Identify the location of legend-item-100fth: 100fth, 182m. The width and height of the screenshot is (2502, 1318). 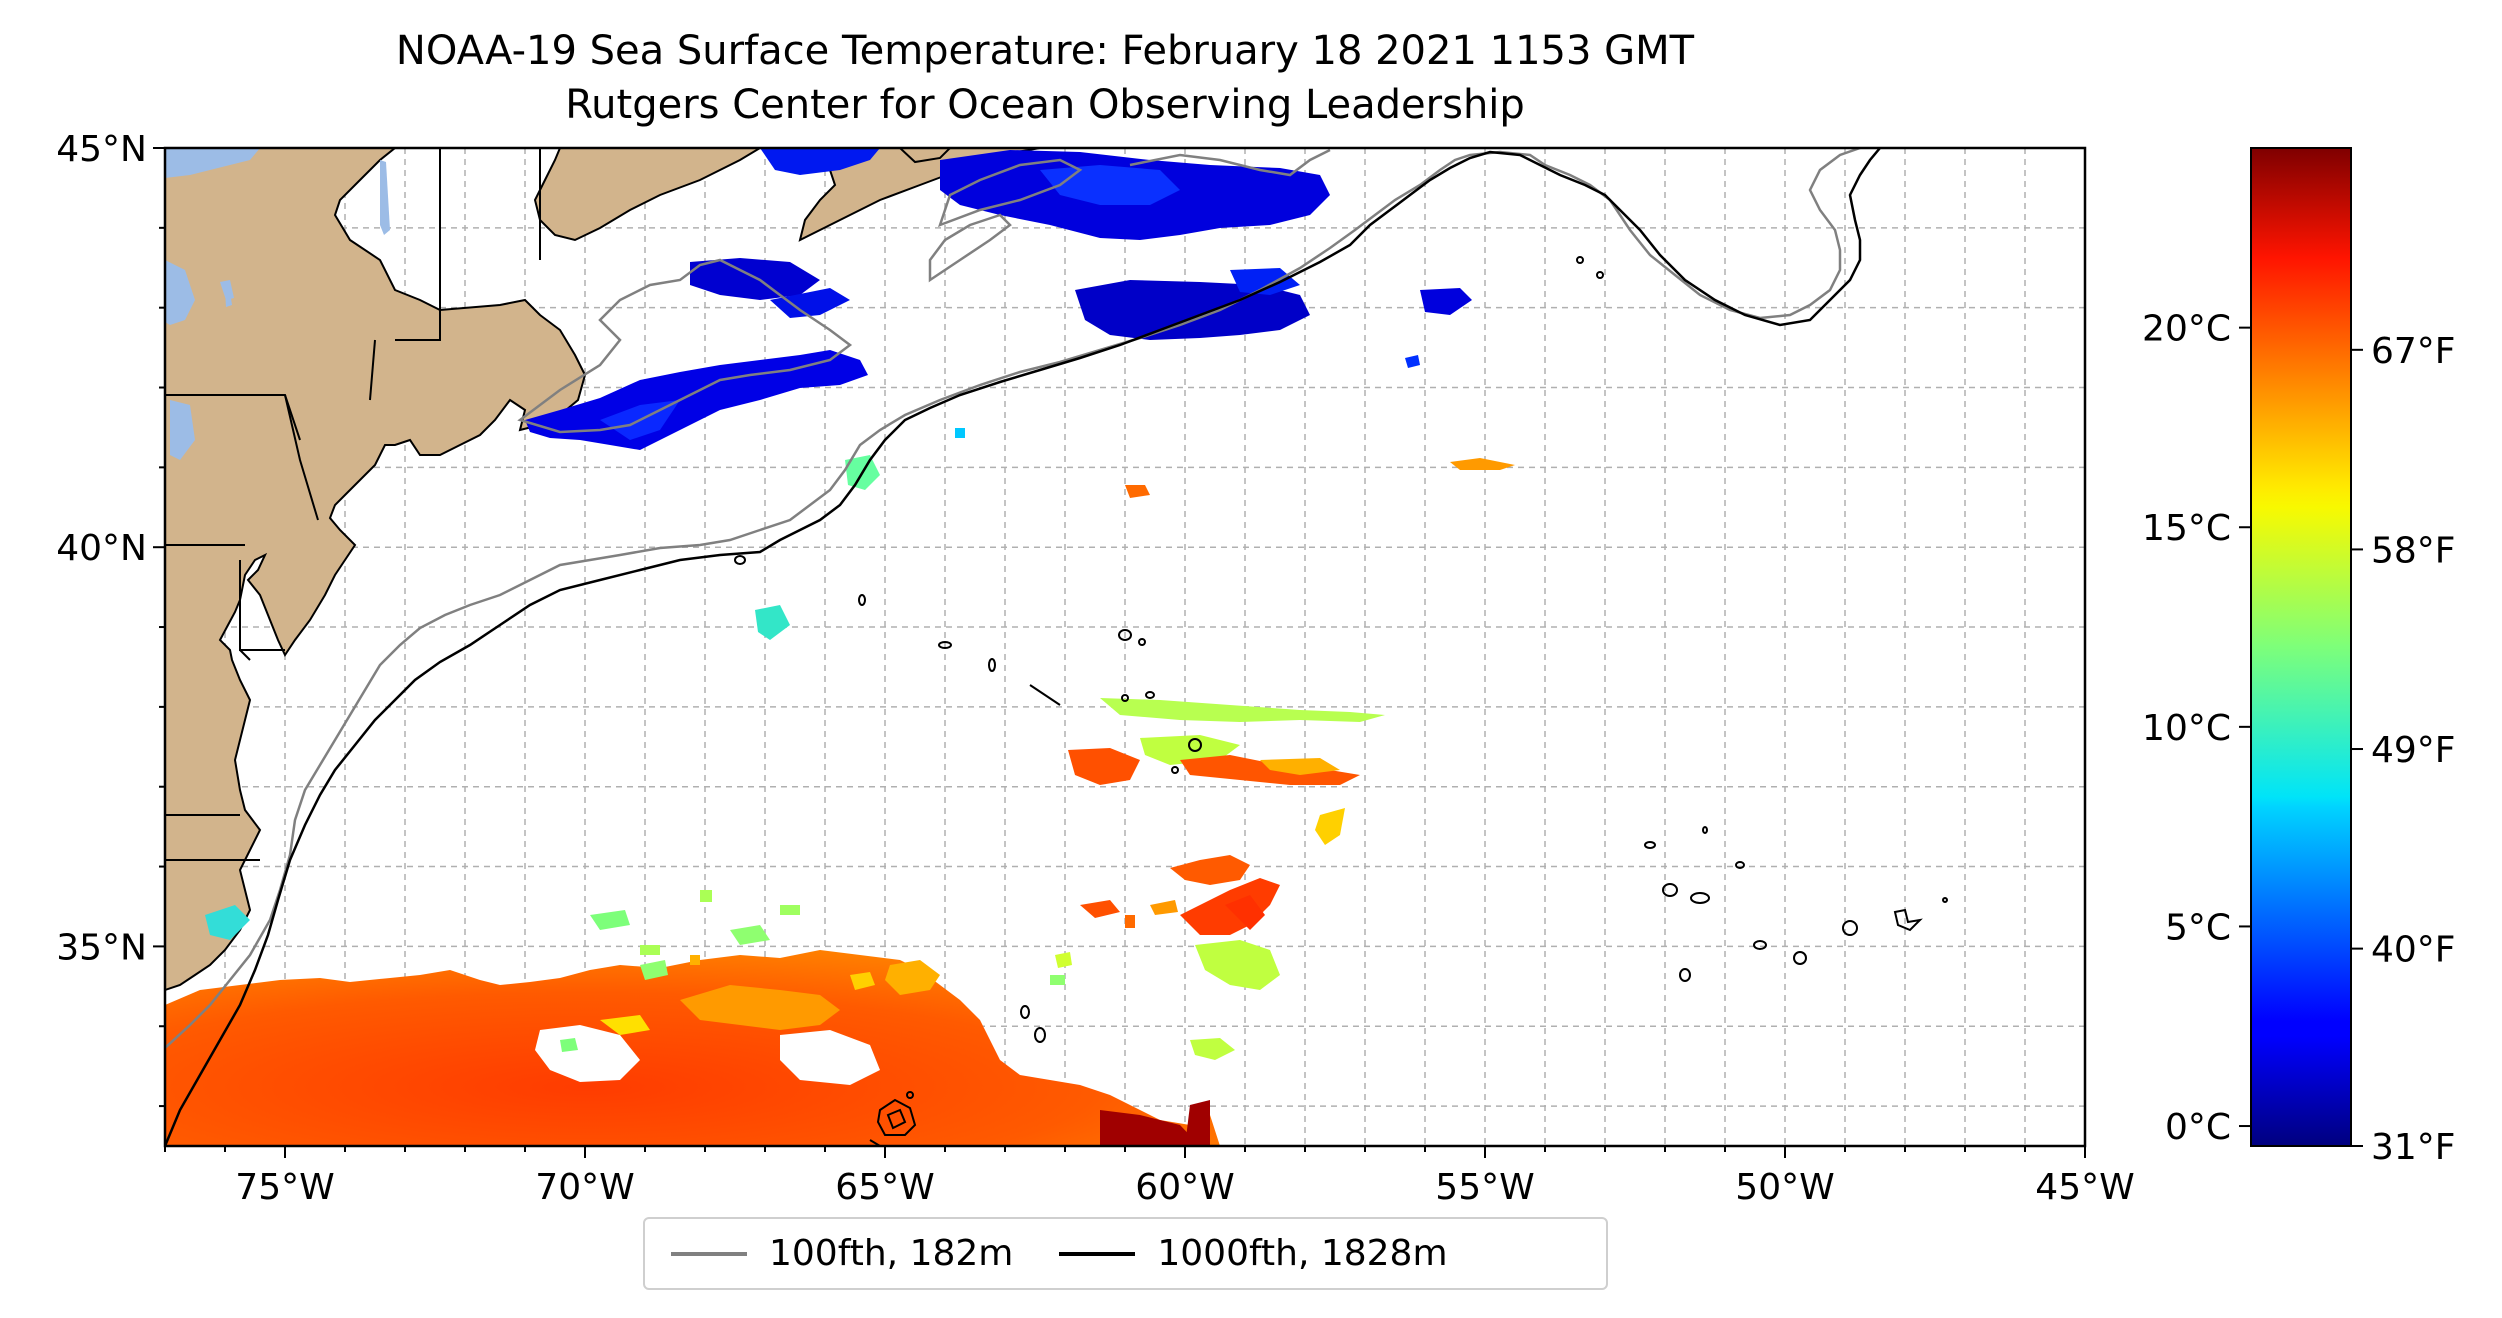
(842, 1253).